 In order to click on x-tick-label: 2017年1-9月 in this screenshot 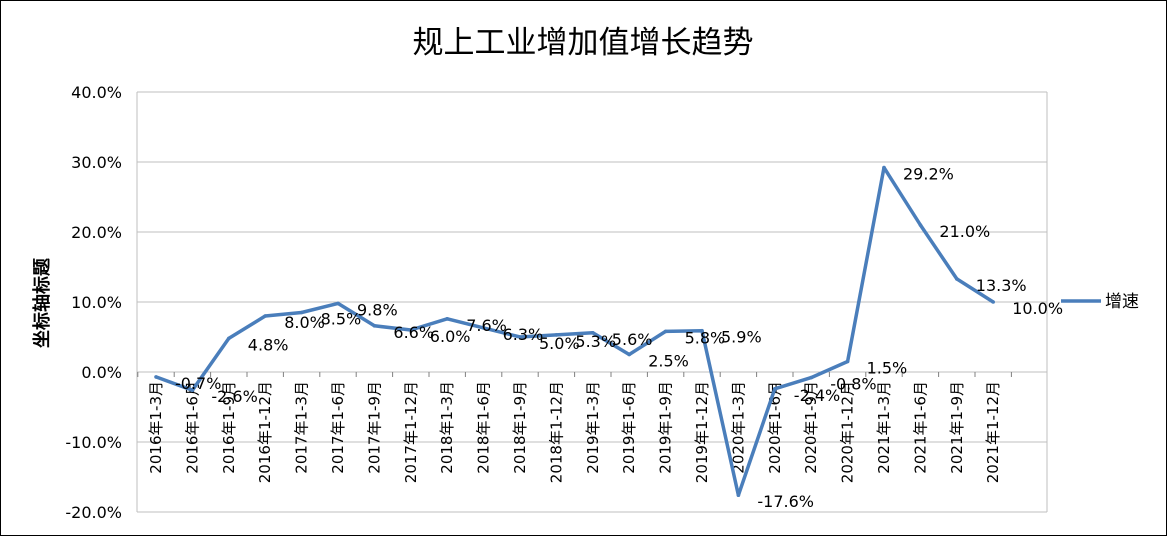, I will do `click(374, 427)`.